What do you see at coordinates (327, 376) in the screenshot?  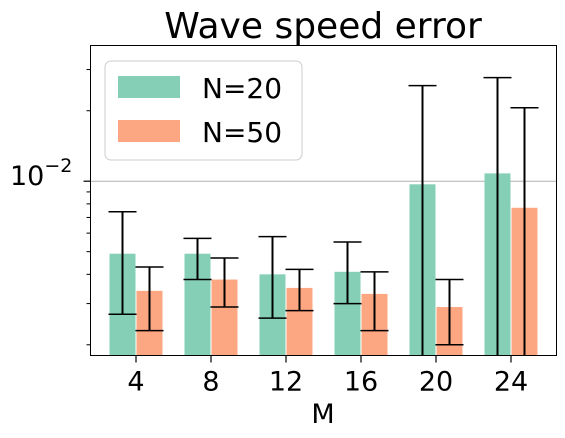 I see `x-ticks: 4 8 12 16 20 24` at bounding box center [327, 376].